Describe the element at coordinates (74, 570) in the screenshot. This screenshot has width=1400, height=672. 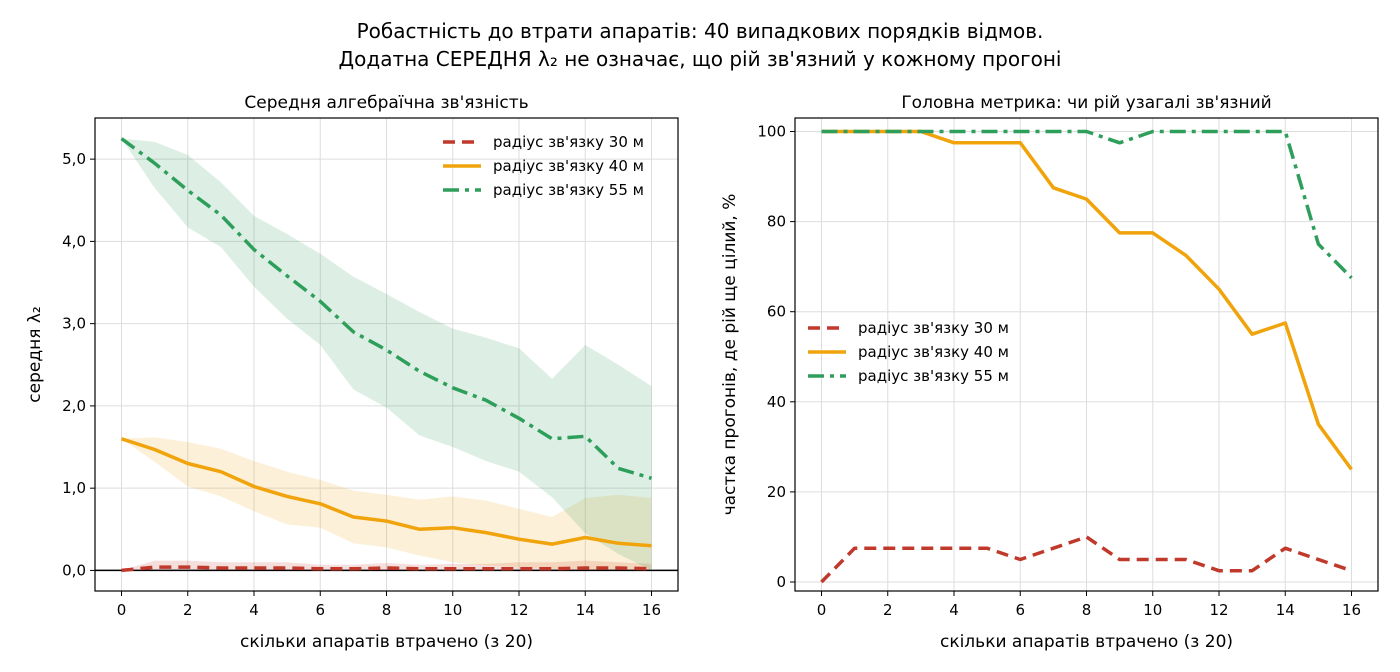
I see `y-tick-label: 0,0` at that location.